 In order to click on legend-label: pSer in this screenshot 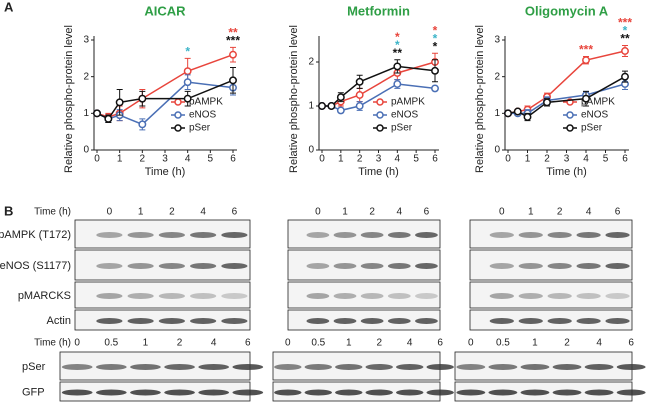, I will do `click(200, 128)`.